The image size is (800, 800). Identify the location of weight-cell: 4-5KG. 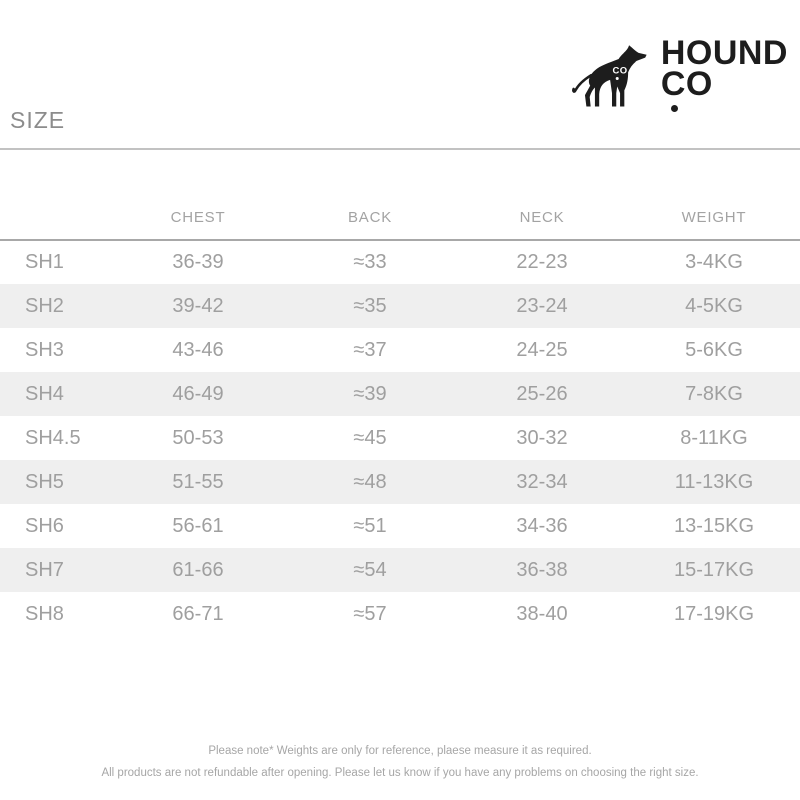
(714, 305).